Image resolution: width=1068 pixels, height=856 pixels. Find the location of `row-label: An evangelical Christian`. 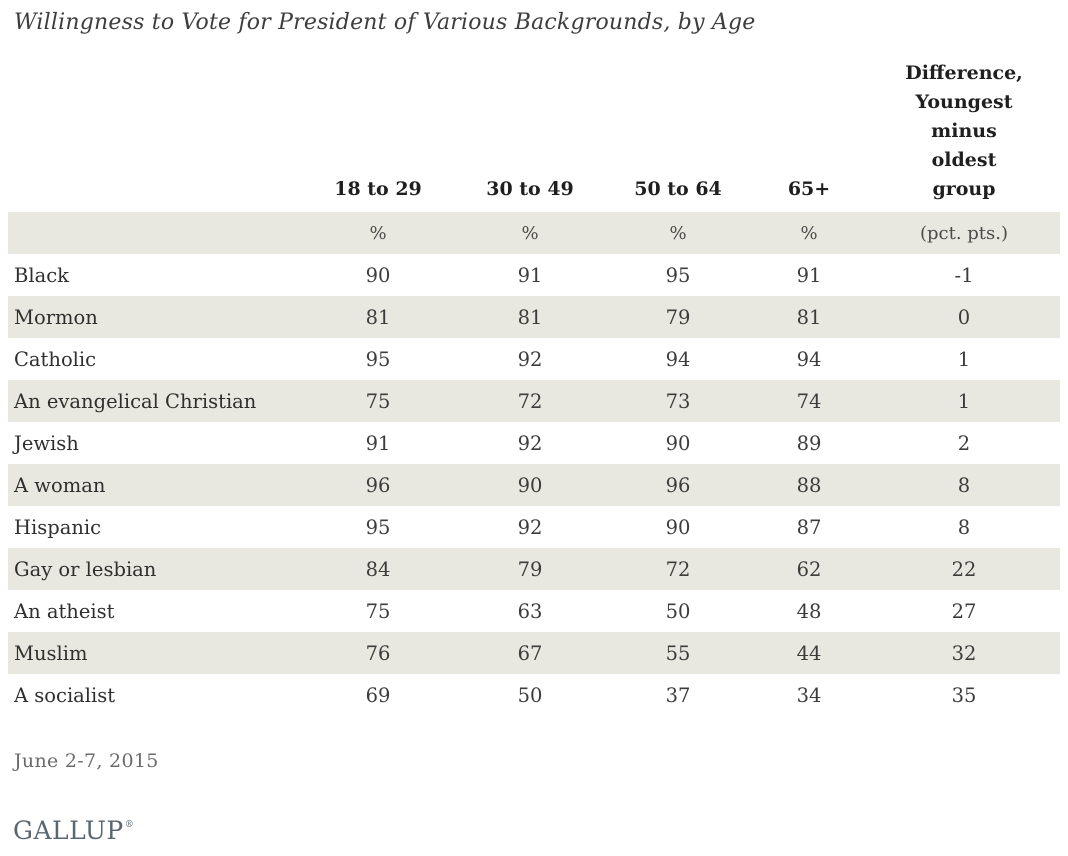

row-label: An evangelical Christian is located at coordinates (155, 401).